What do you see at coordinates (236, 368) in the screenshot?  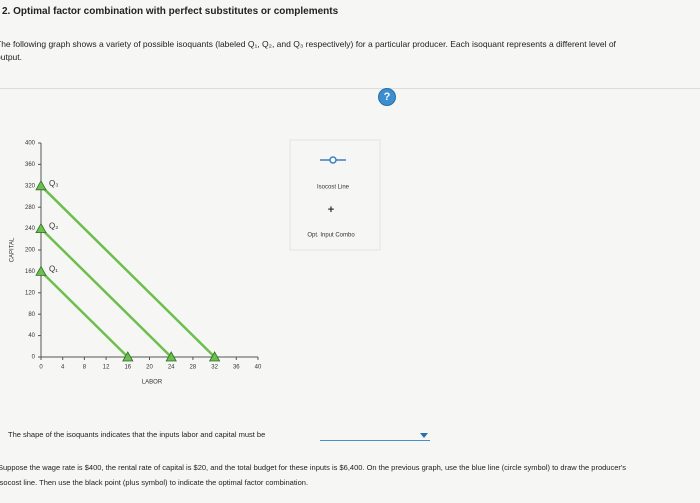 I see `x-tick-label: 36` at bounding box center [236, 368].